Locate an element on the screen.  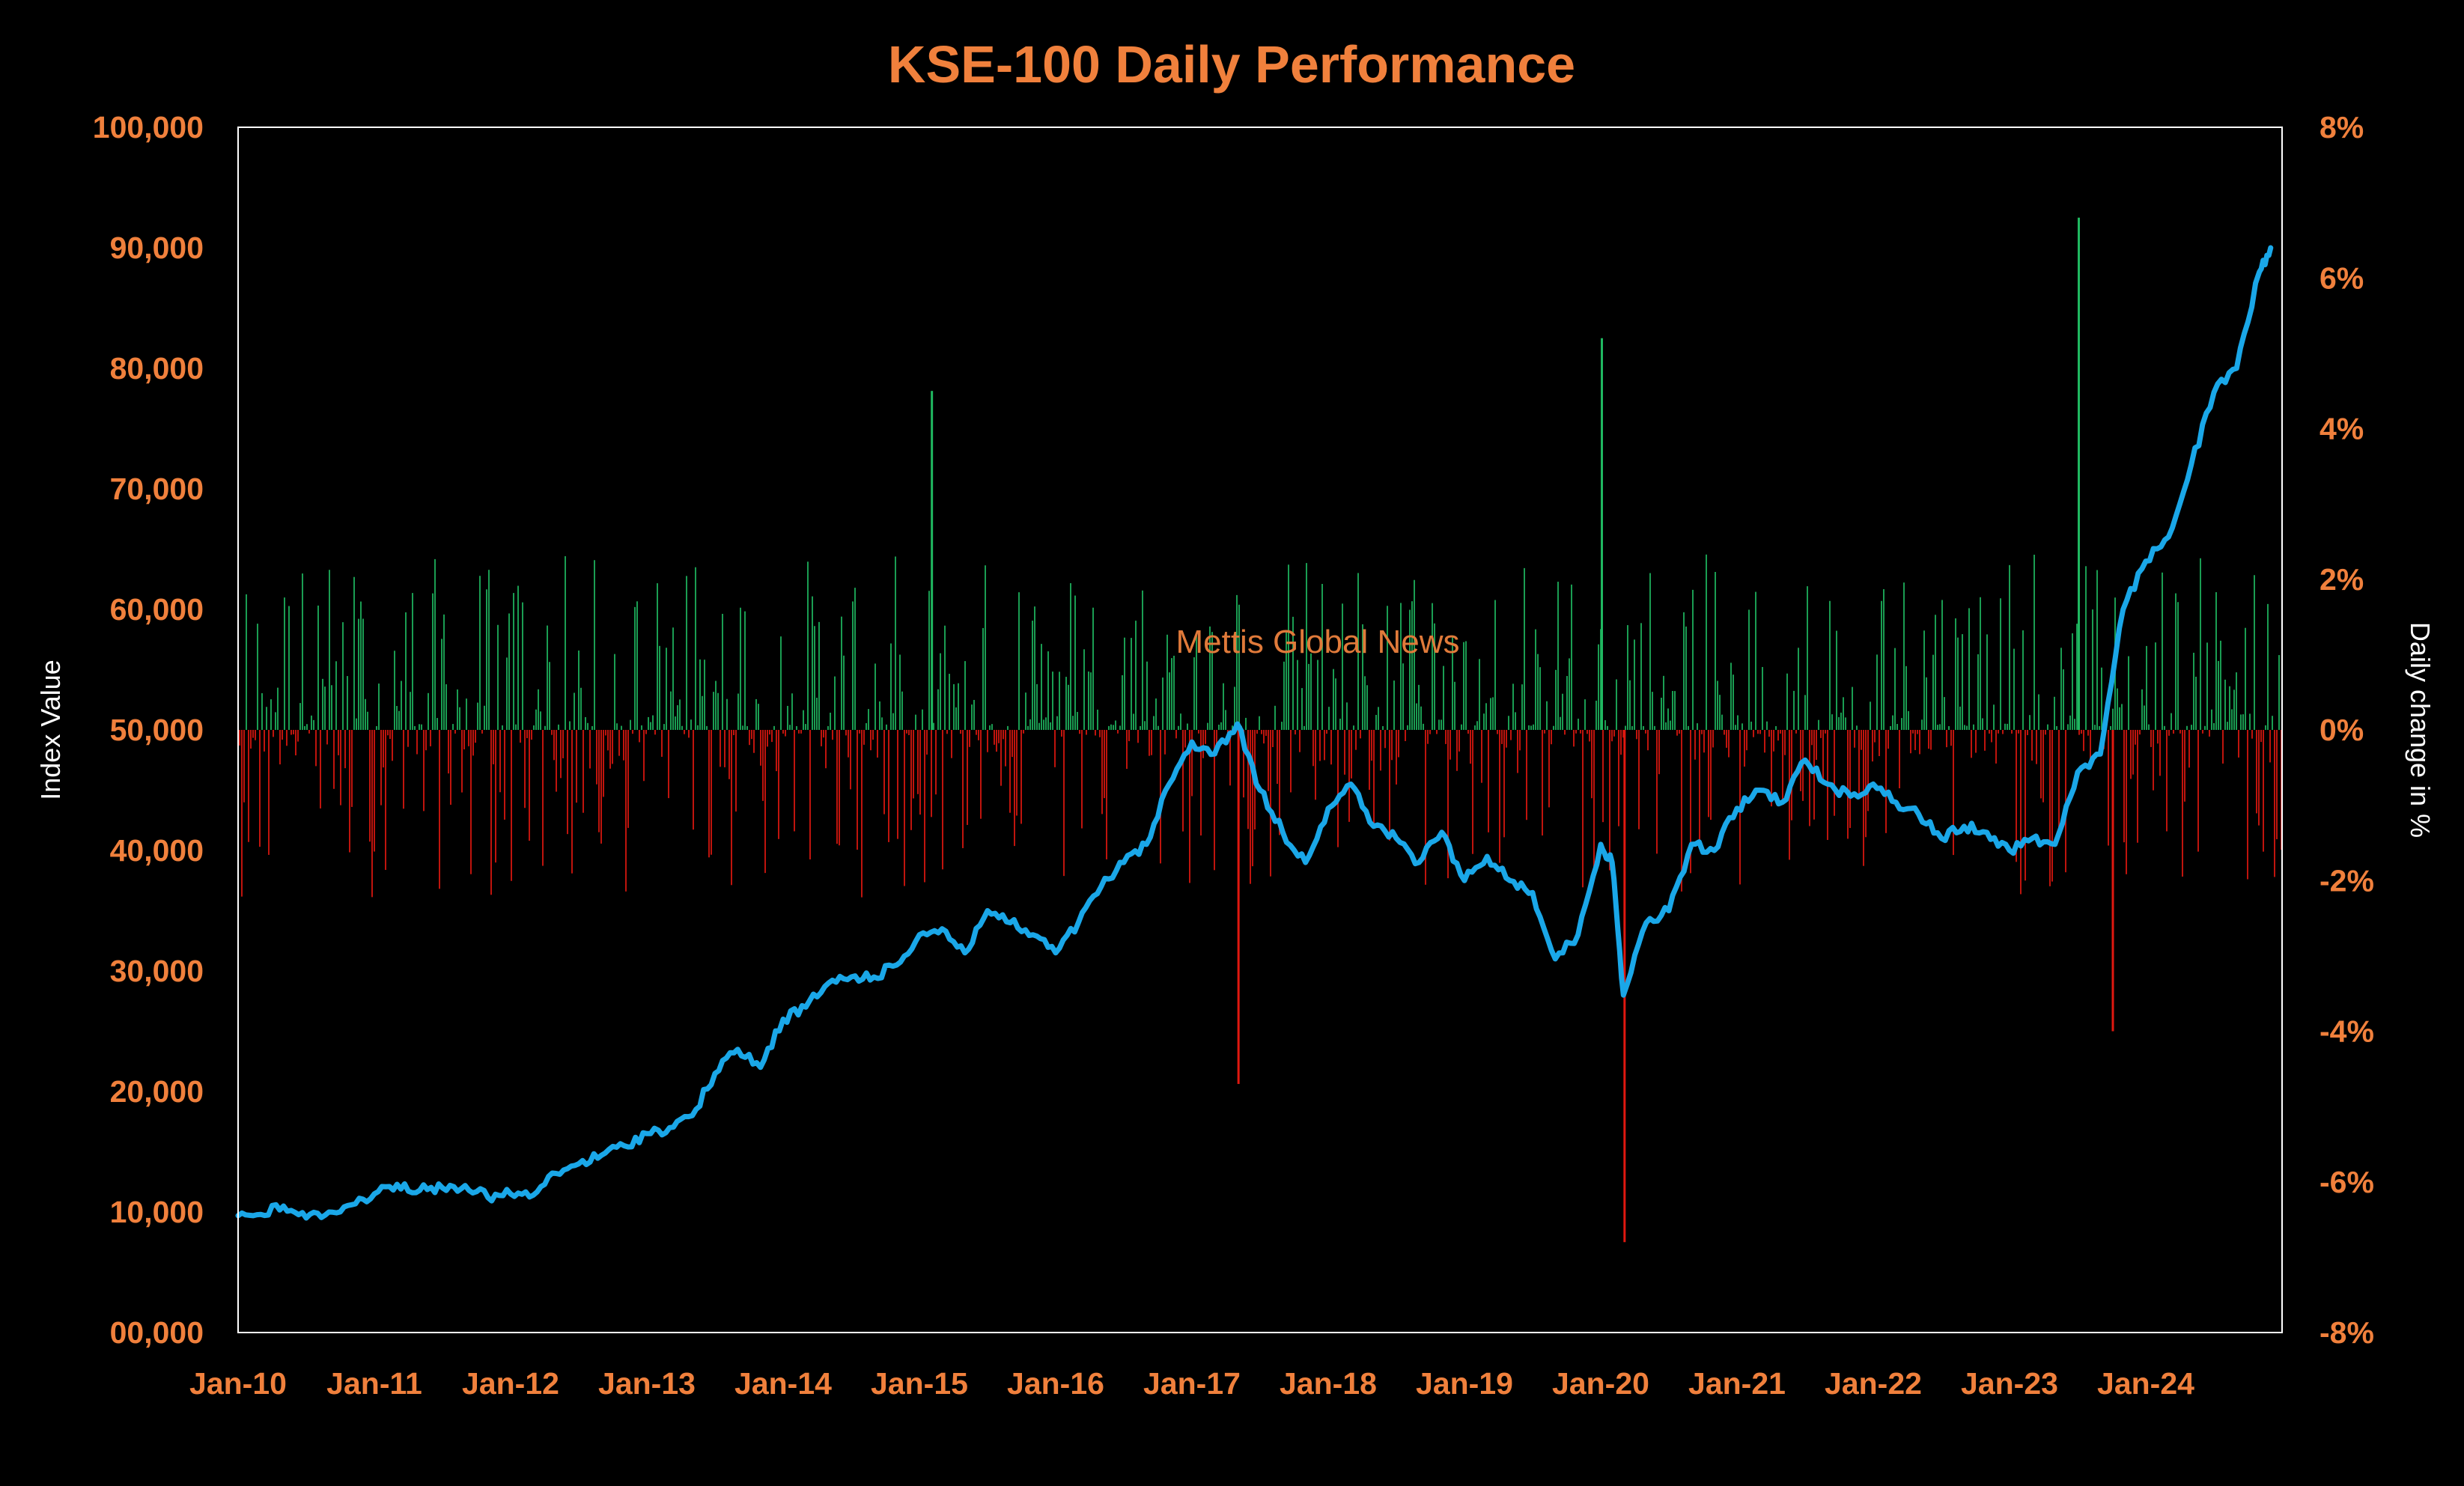
x-tick-label: Jan-20 is located at coordinates (1600, 1383).